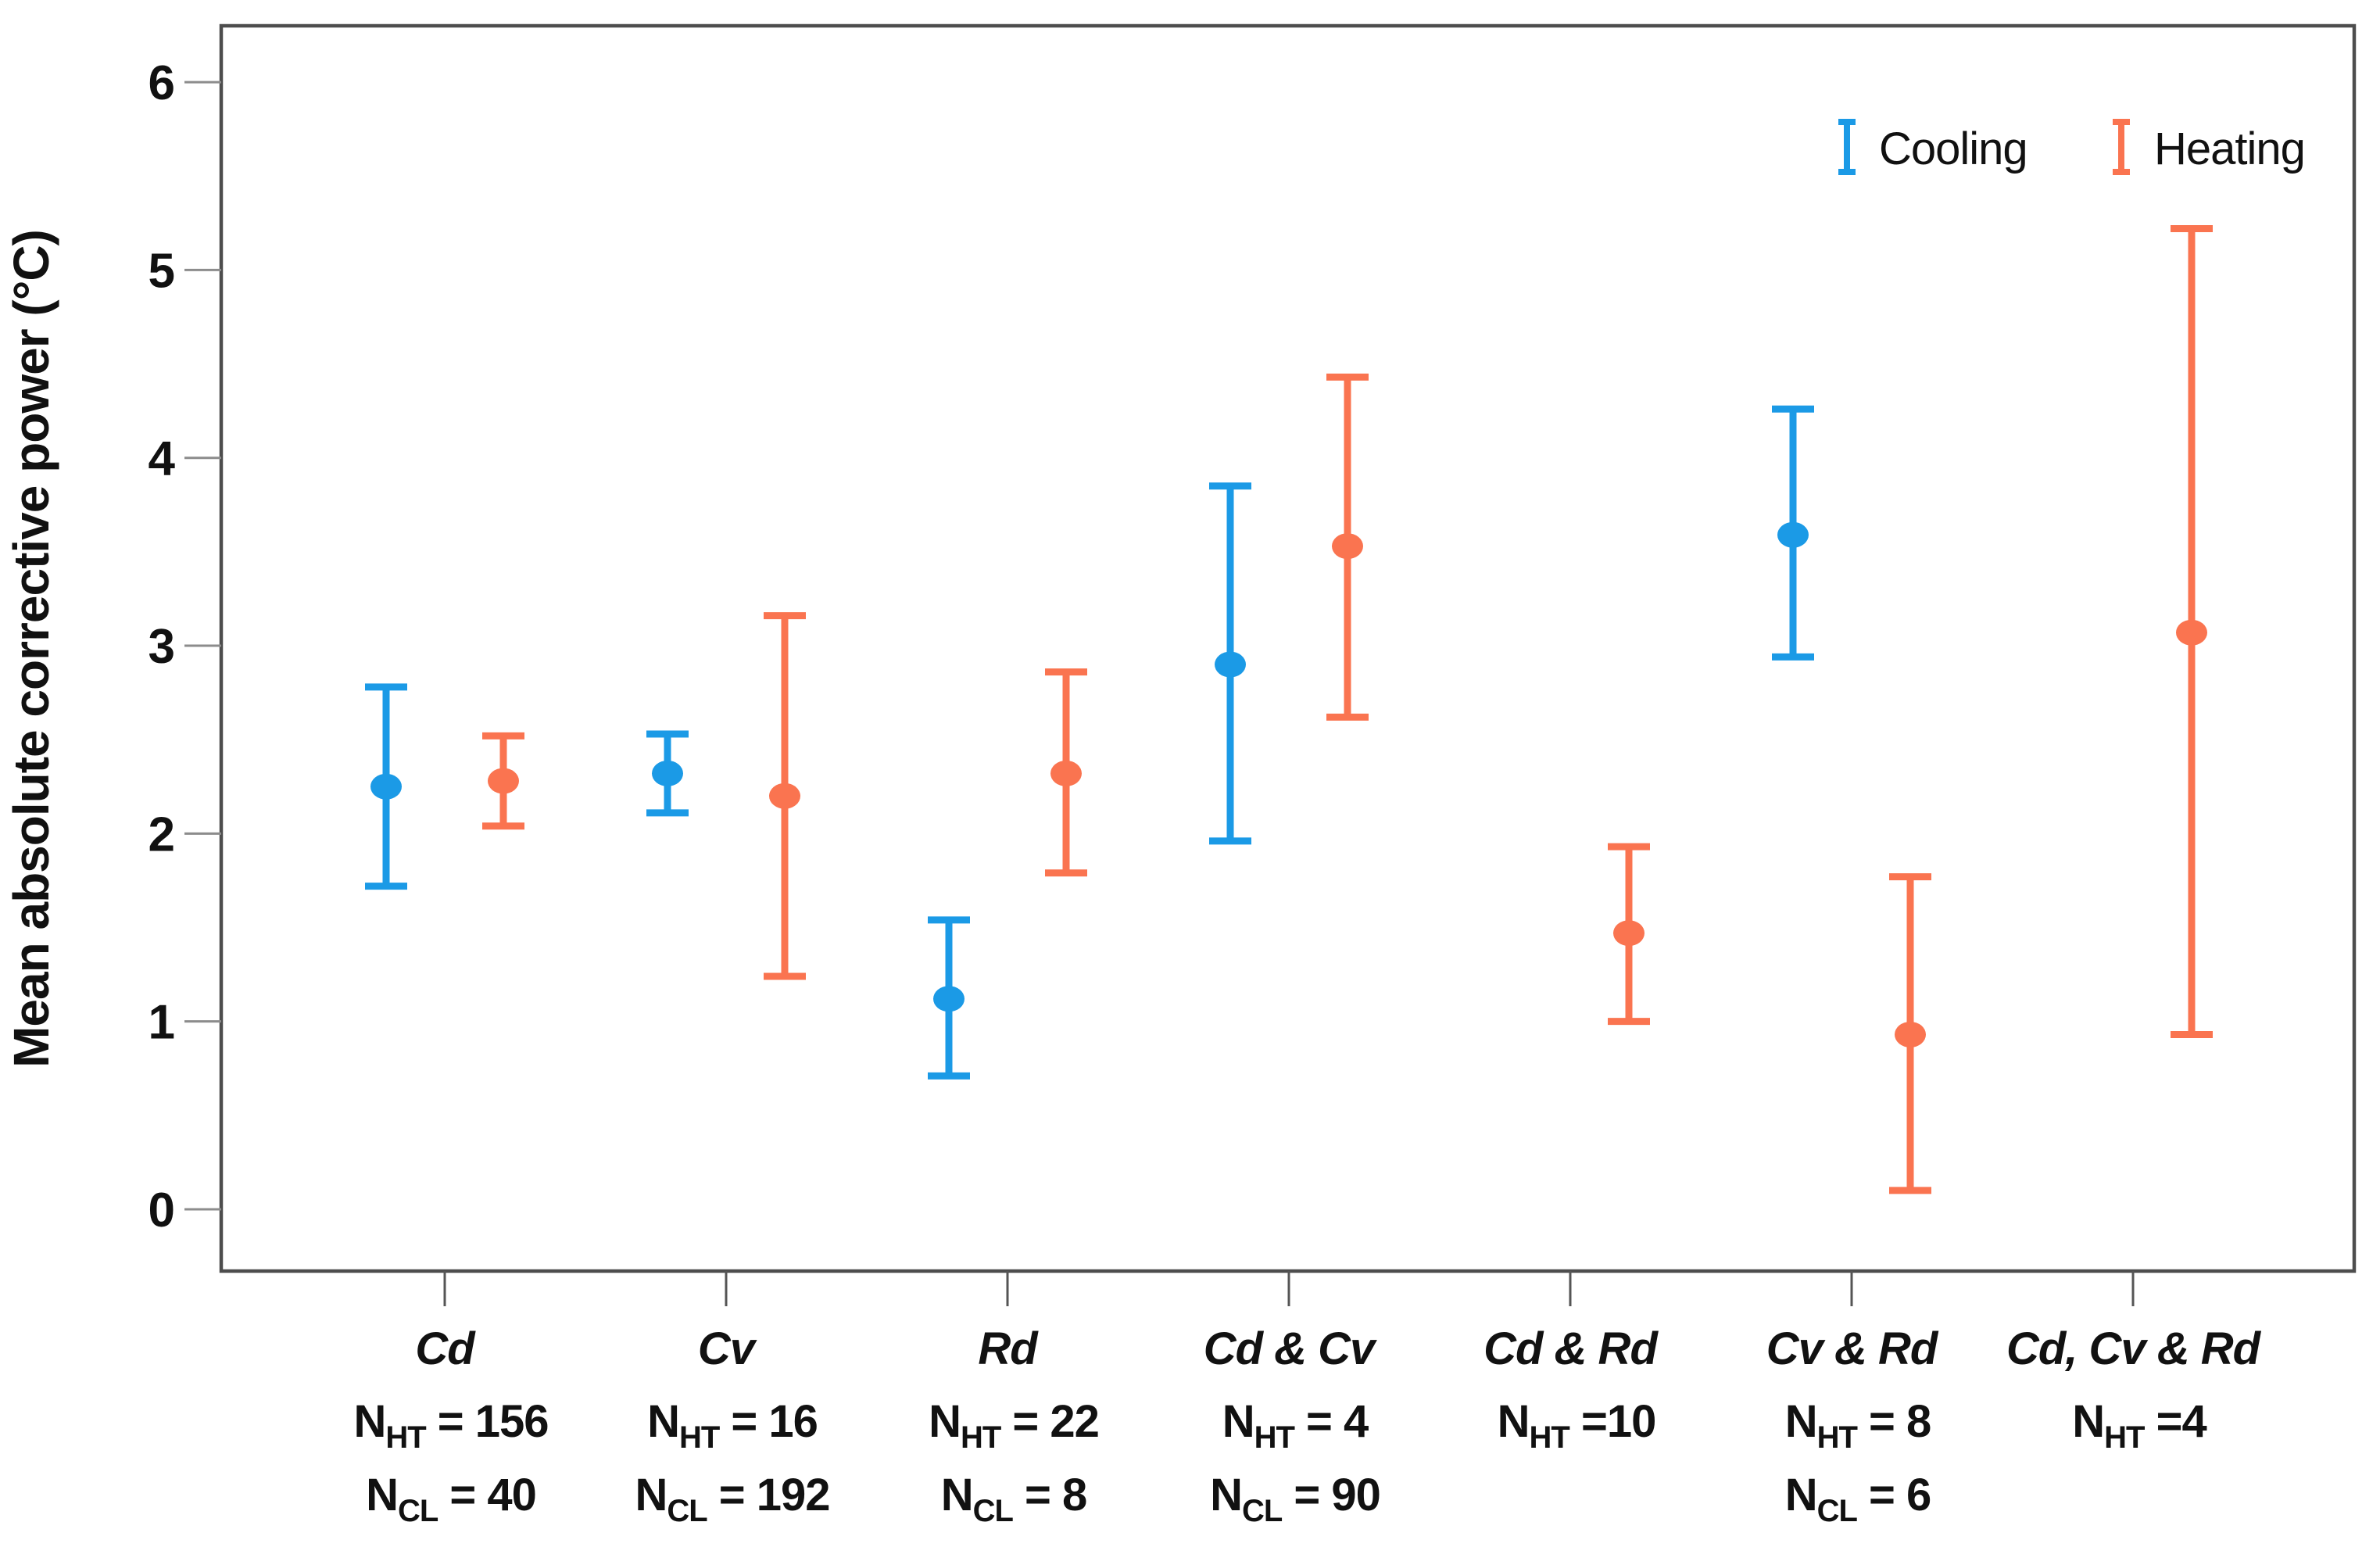 The image size is (2380, 1547). I want to click on heating-errorbar-cd-cv-rd, so click(2192, 631).